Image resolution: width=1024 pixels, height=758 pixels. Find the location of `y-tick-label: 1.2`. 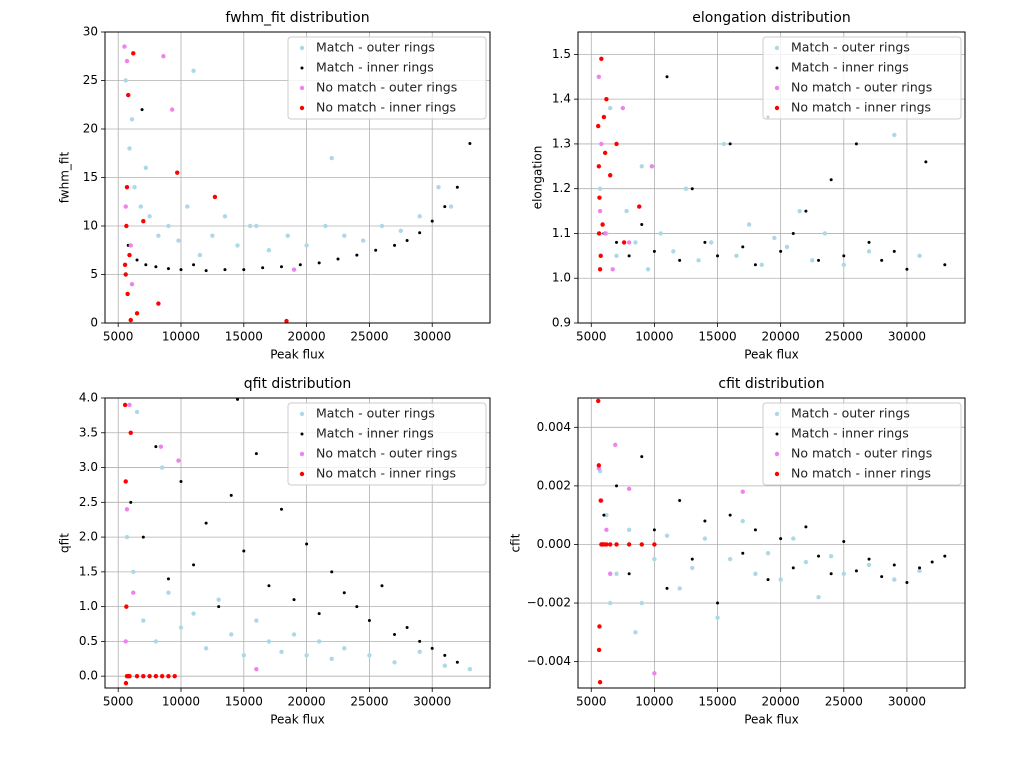

y-tick-label: 1.2 is located at coordinates (561, 188).